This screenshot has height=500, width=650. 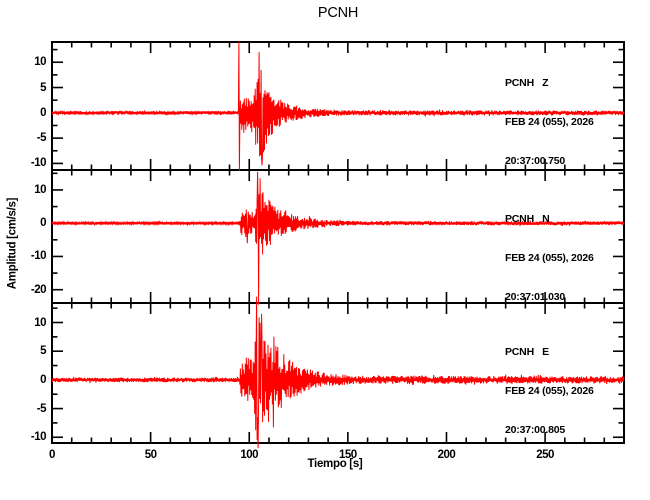 I want to click on panel-annotation-z: PCNH Z FEB 24 (055), 2026 20:37:00.750, so click(x=549, y=122).